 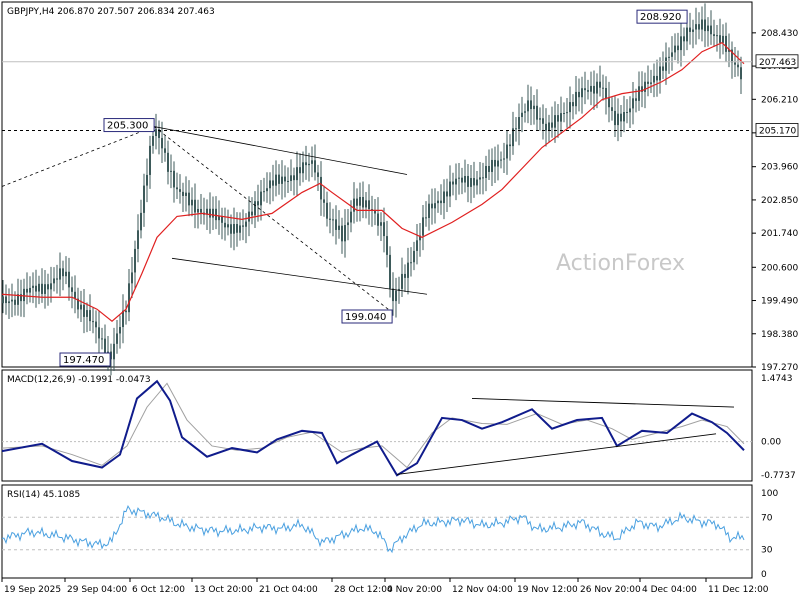 What do you see at coordinates (373, 529) in the screenshot?
I see `rsi-line` at bounding box center [373, 529].